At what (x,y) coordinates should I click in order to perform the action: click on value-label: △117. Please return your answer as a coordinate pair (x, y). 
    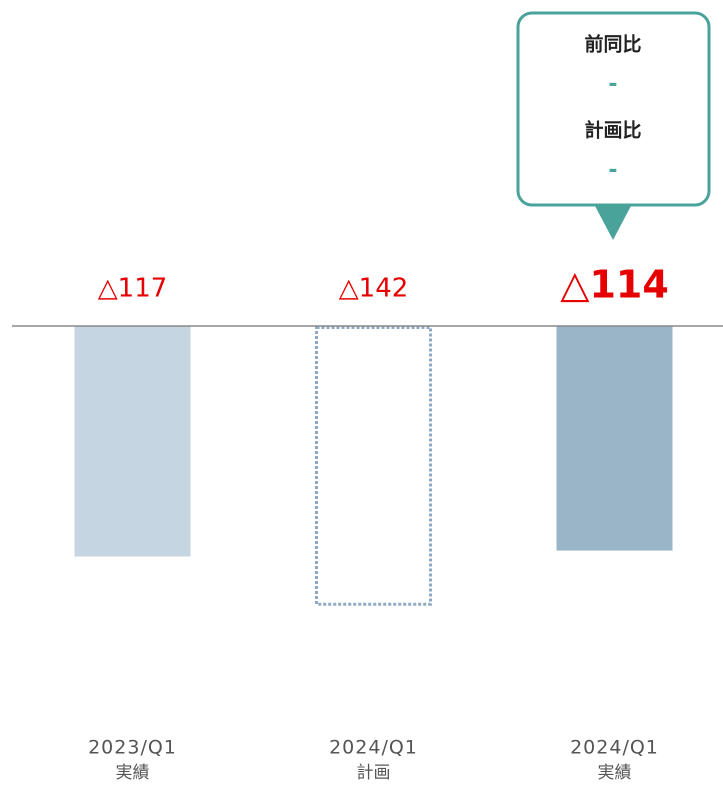
    Looking at the image, I should click on (133, 289).